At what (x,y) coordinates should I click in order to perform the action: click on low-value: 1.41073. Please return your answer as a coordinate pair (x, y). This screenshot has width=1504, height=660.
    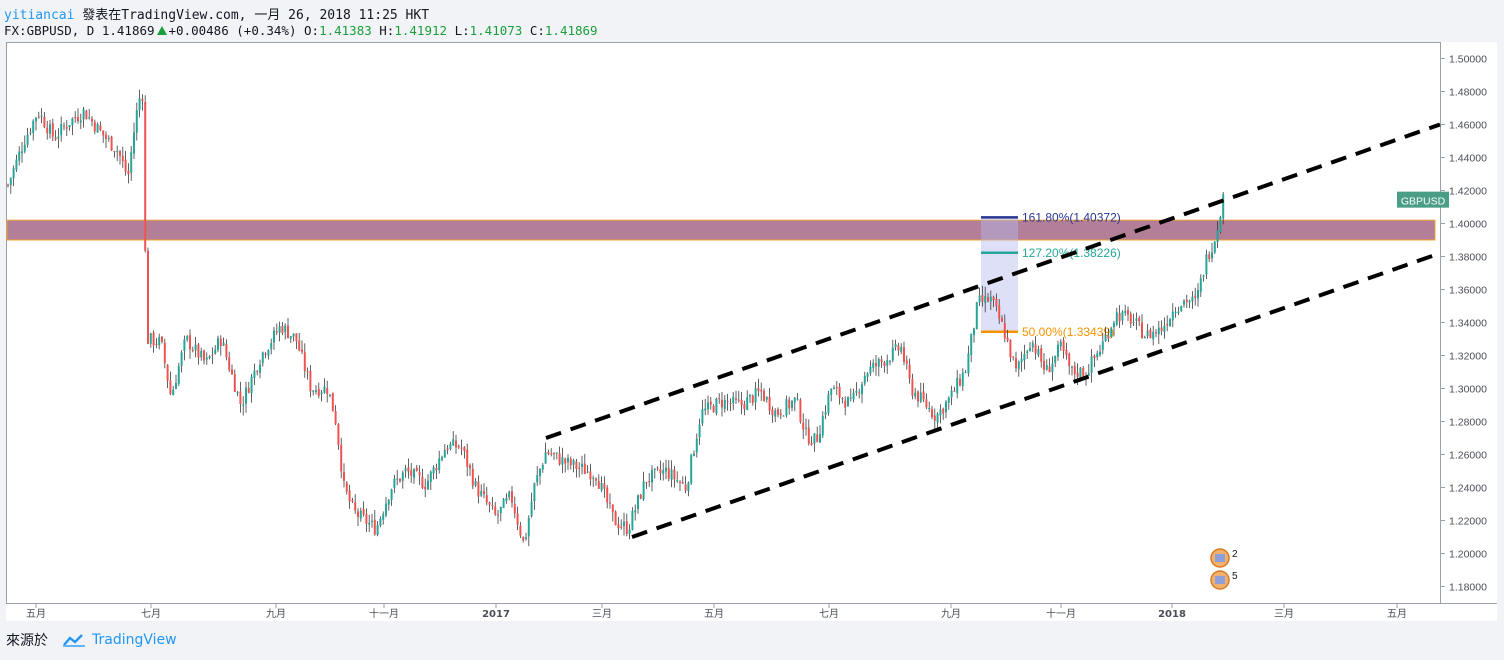
    Looking at the image, I should click on (496, 30).